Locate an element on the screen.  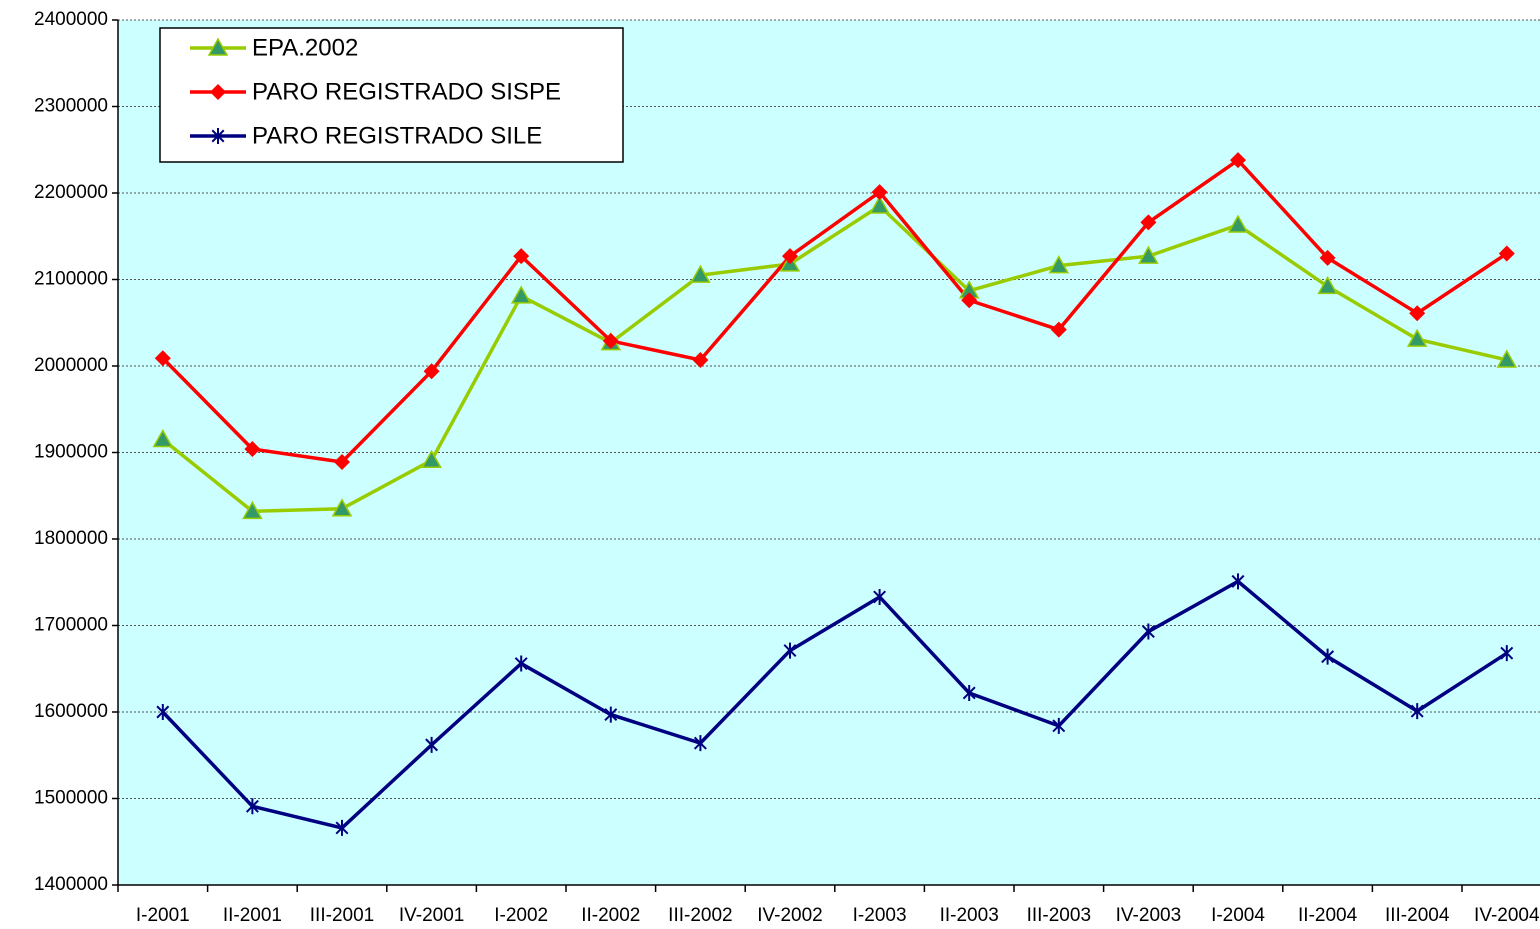
x-tick-label: II-2001 is located at coordinates (252, 915).